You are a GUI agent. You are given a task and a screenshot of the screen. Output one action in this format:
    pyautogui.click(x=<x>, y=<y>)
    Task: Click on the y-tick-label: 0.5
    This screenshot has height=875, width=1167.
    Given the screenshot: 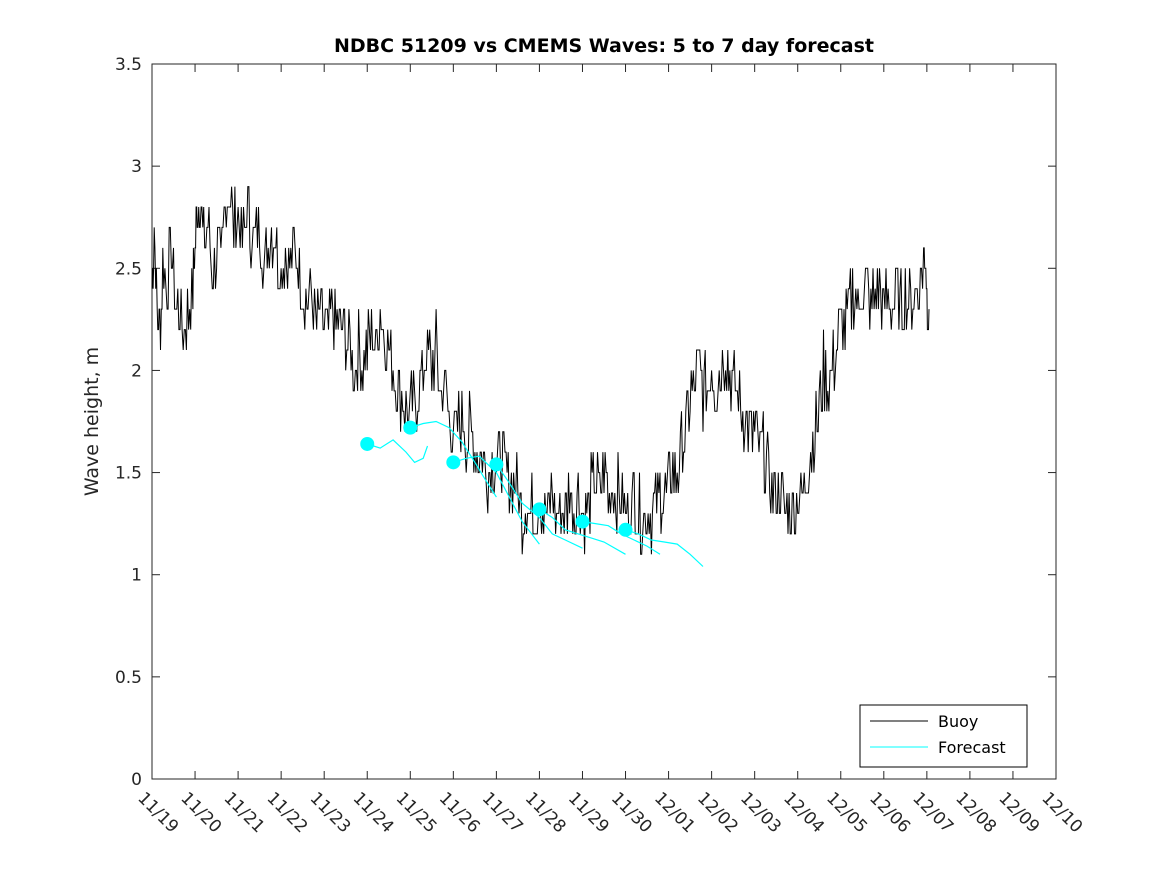 What is the action you would take?
    pyautogui.click(x=128, y=678)
    